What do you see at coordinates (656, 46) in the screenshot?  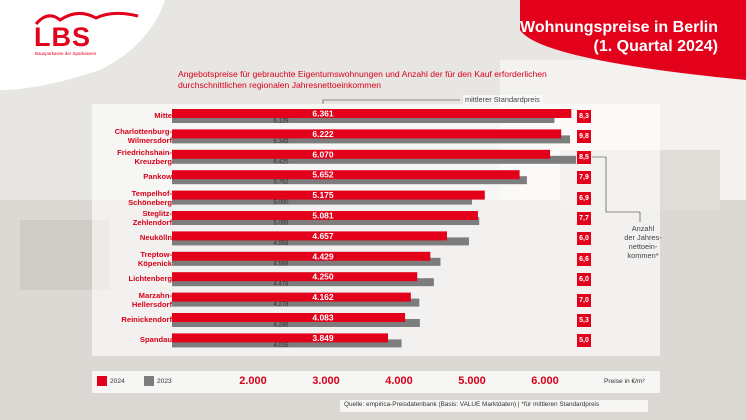 I see `title-line-2: (1. Quartal 2024)` at bounding box center [656, 46].